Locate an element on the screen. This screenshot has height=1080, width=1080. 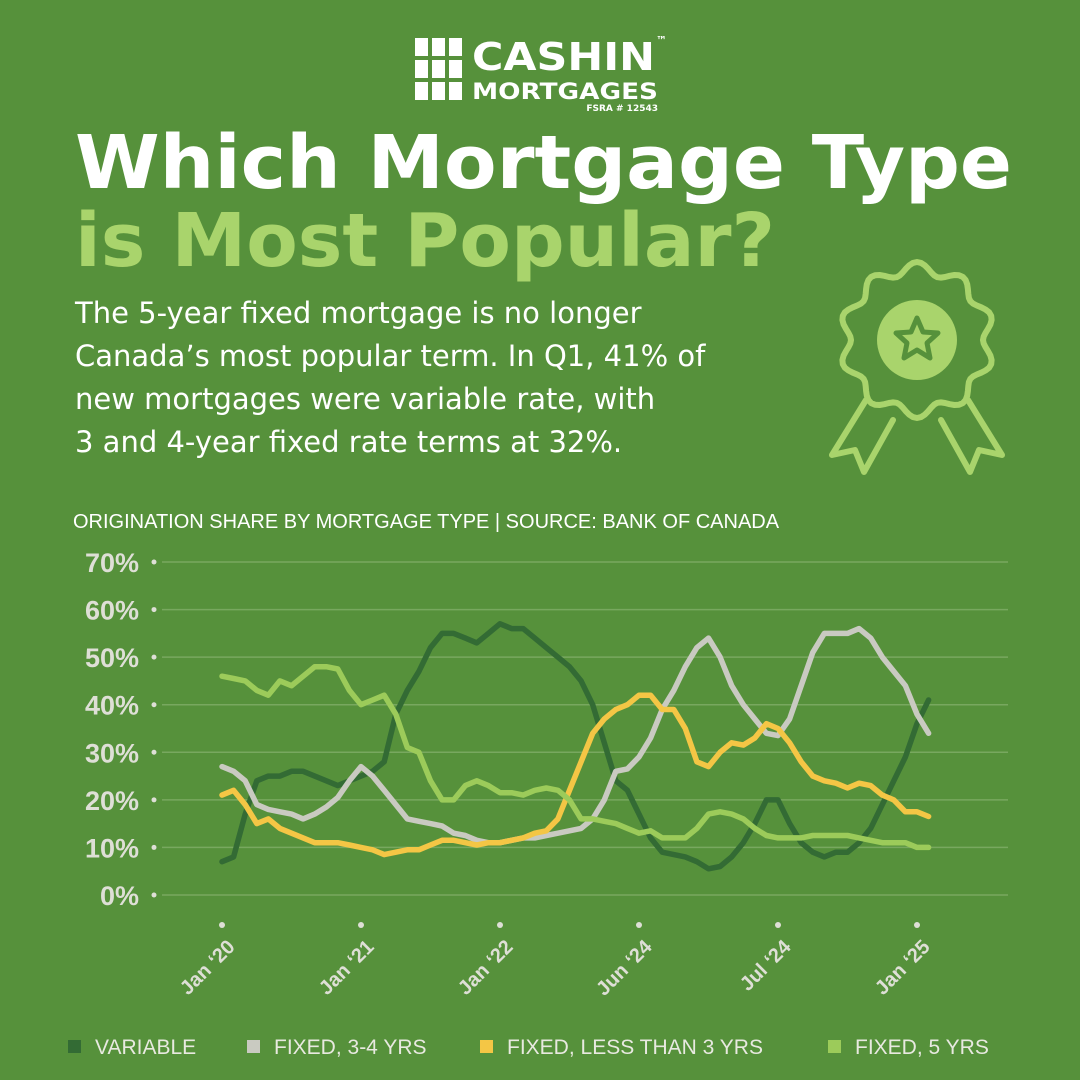
y-tick-label: 0% is located at coordinates (119, 896).